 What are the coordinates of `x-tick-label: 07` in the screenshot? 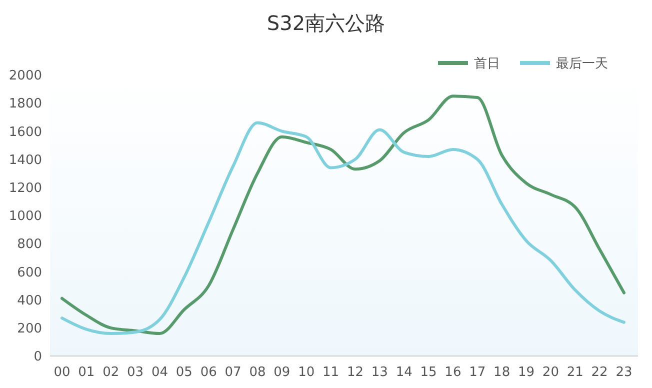 It's located at (233, 372).